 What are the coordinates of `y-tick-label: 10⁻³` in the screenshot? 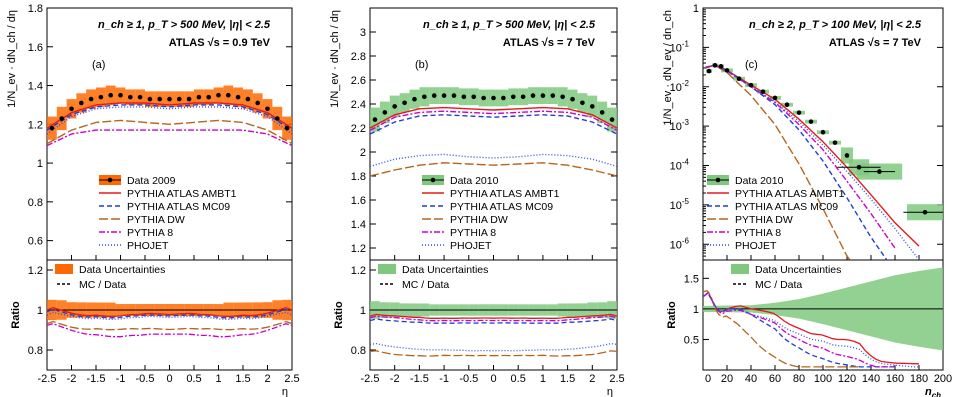 It's located at (680, 125).